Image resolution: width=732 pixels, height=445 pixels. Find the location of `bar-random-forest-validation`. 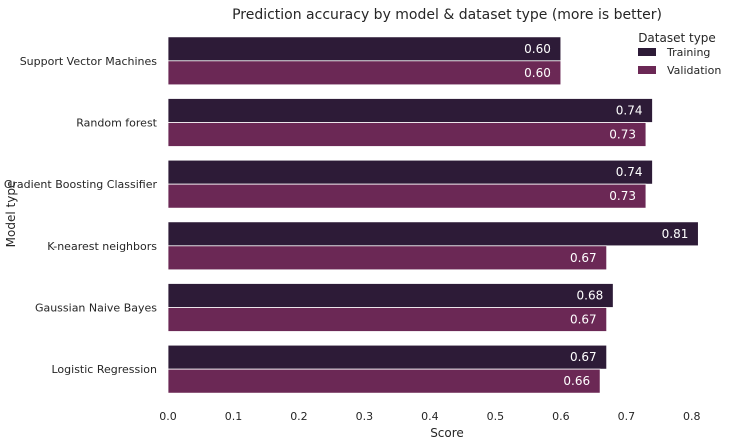

bar-random-forest-validation is located at coordinates (407, 134).